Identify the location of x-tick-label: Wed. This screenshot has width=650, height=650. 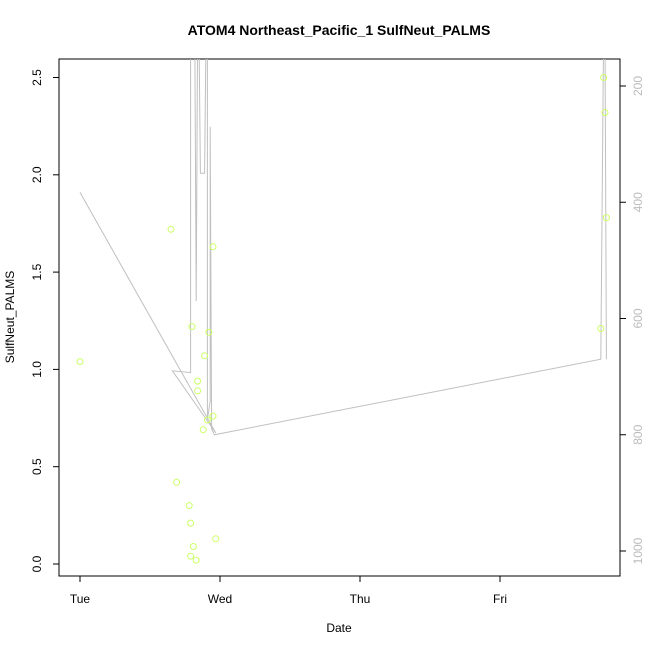
(220, 599).